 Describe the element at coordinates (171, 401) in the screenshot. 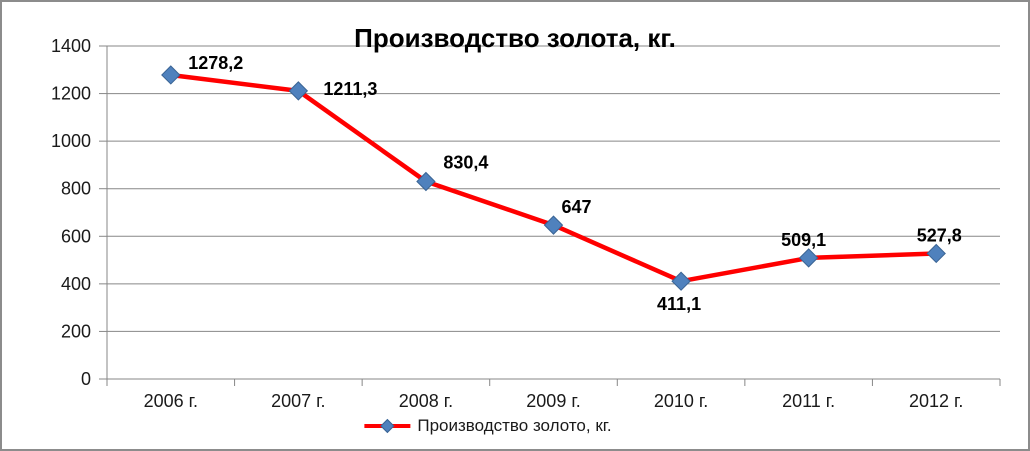

I see `x-axis-label: 2006 г.` at that location.